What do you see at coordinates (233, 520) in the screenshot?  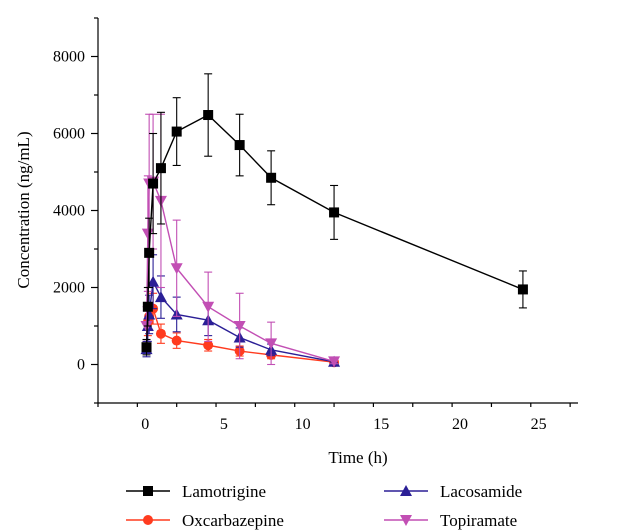 I see `legend-label: Oxcarbazepine` at bounding box center [233, 520].